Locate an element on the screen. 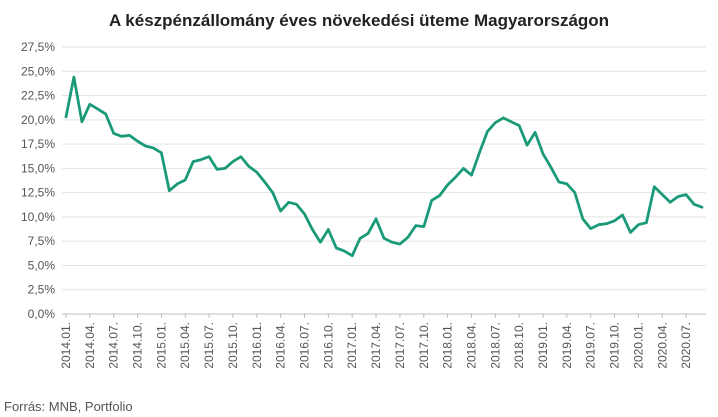 This screenshot has height=417, width=718. y-tick-label: 22,5% is located at coordinates (38, 96).